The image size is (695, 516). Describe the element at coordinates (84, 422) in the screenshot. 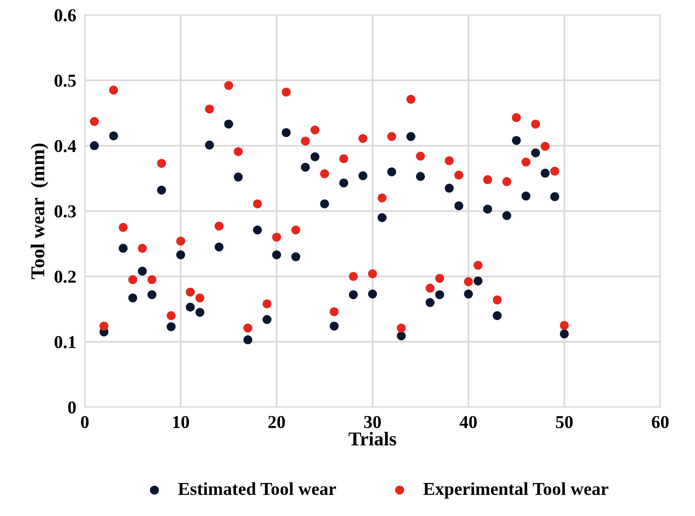

I see `x-tick-label: 0` at that location.